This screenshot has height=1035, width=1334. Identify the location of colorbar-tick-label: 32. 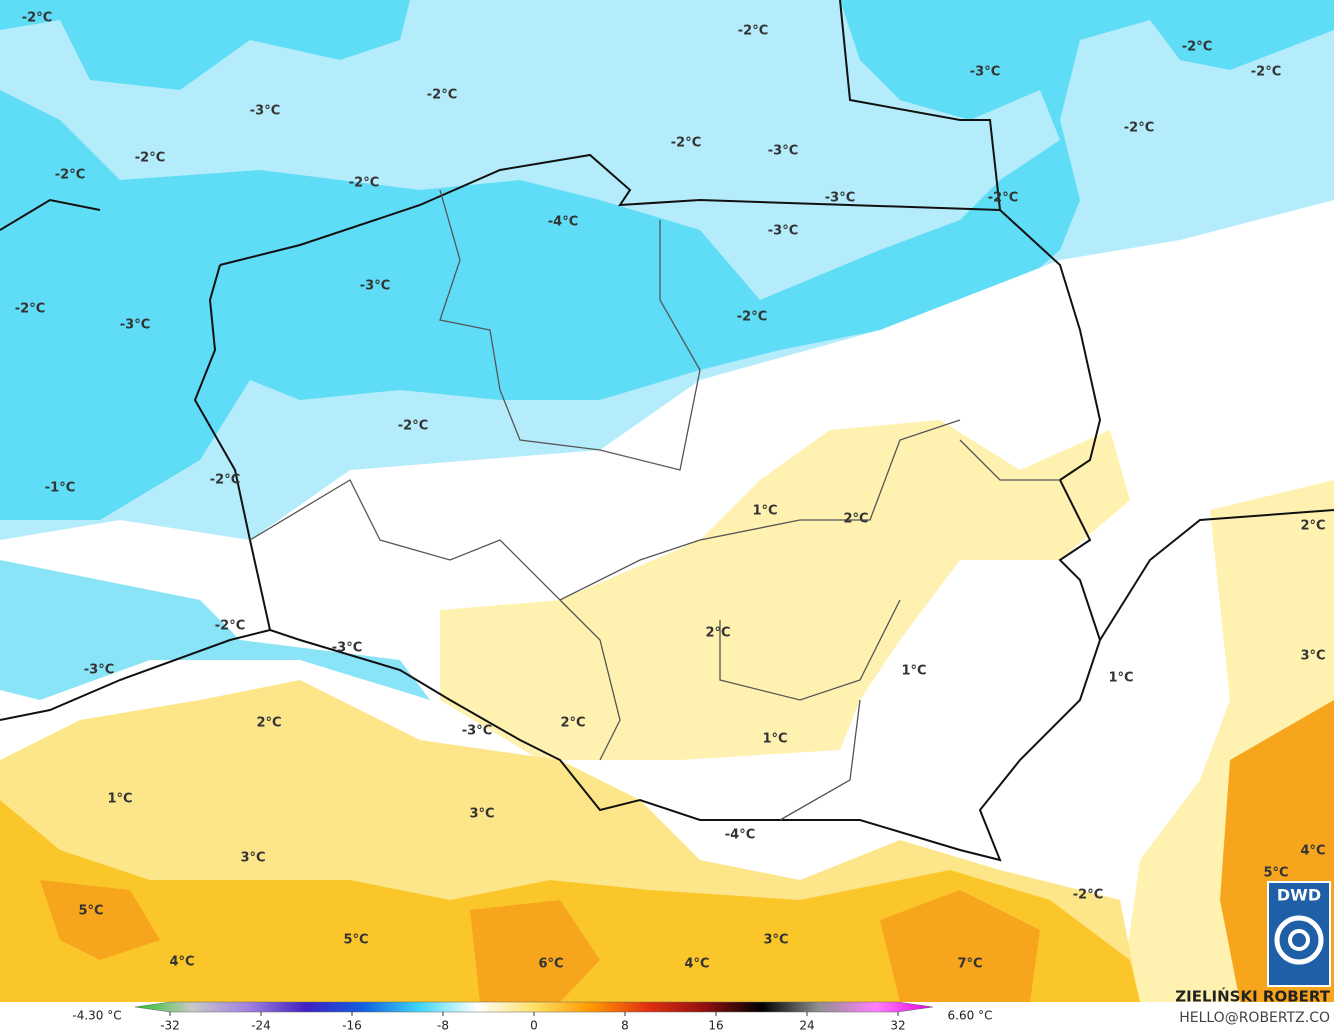
(897, 1026).